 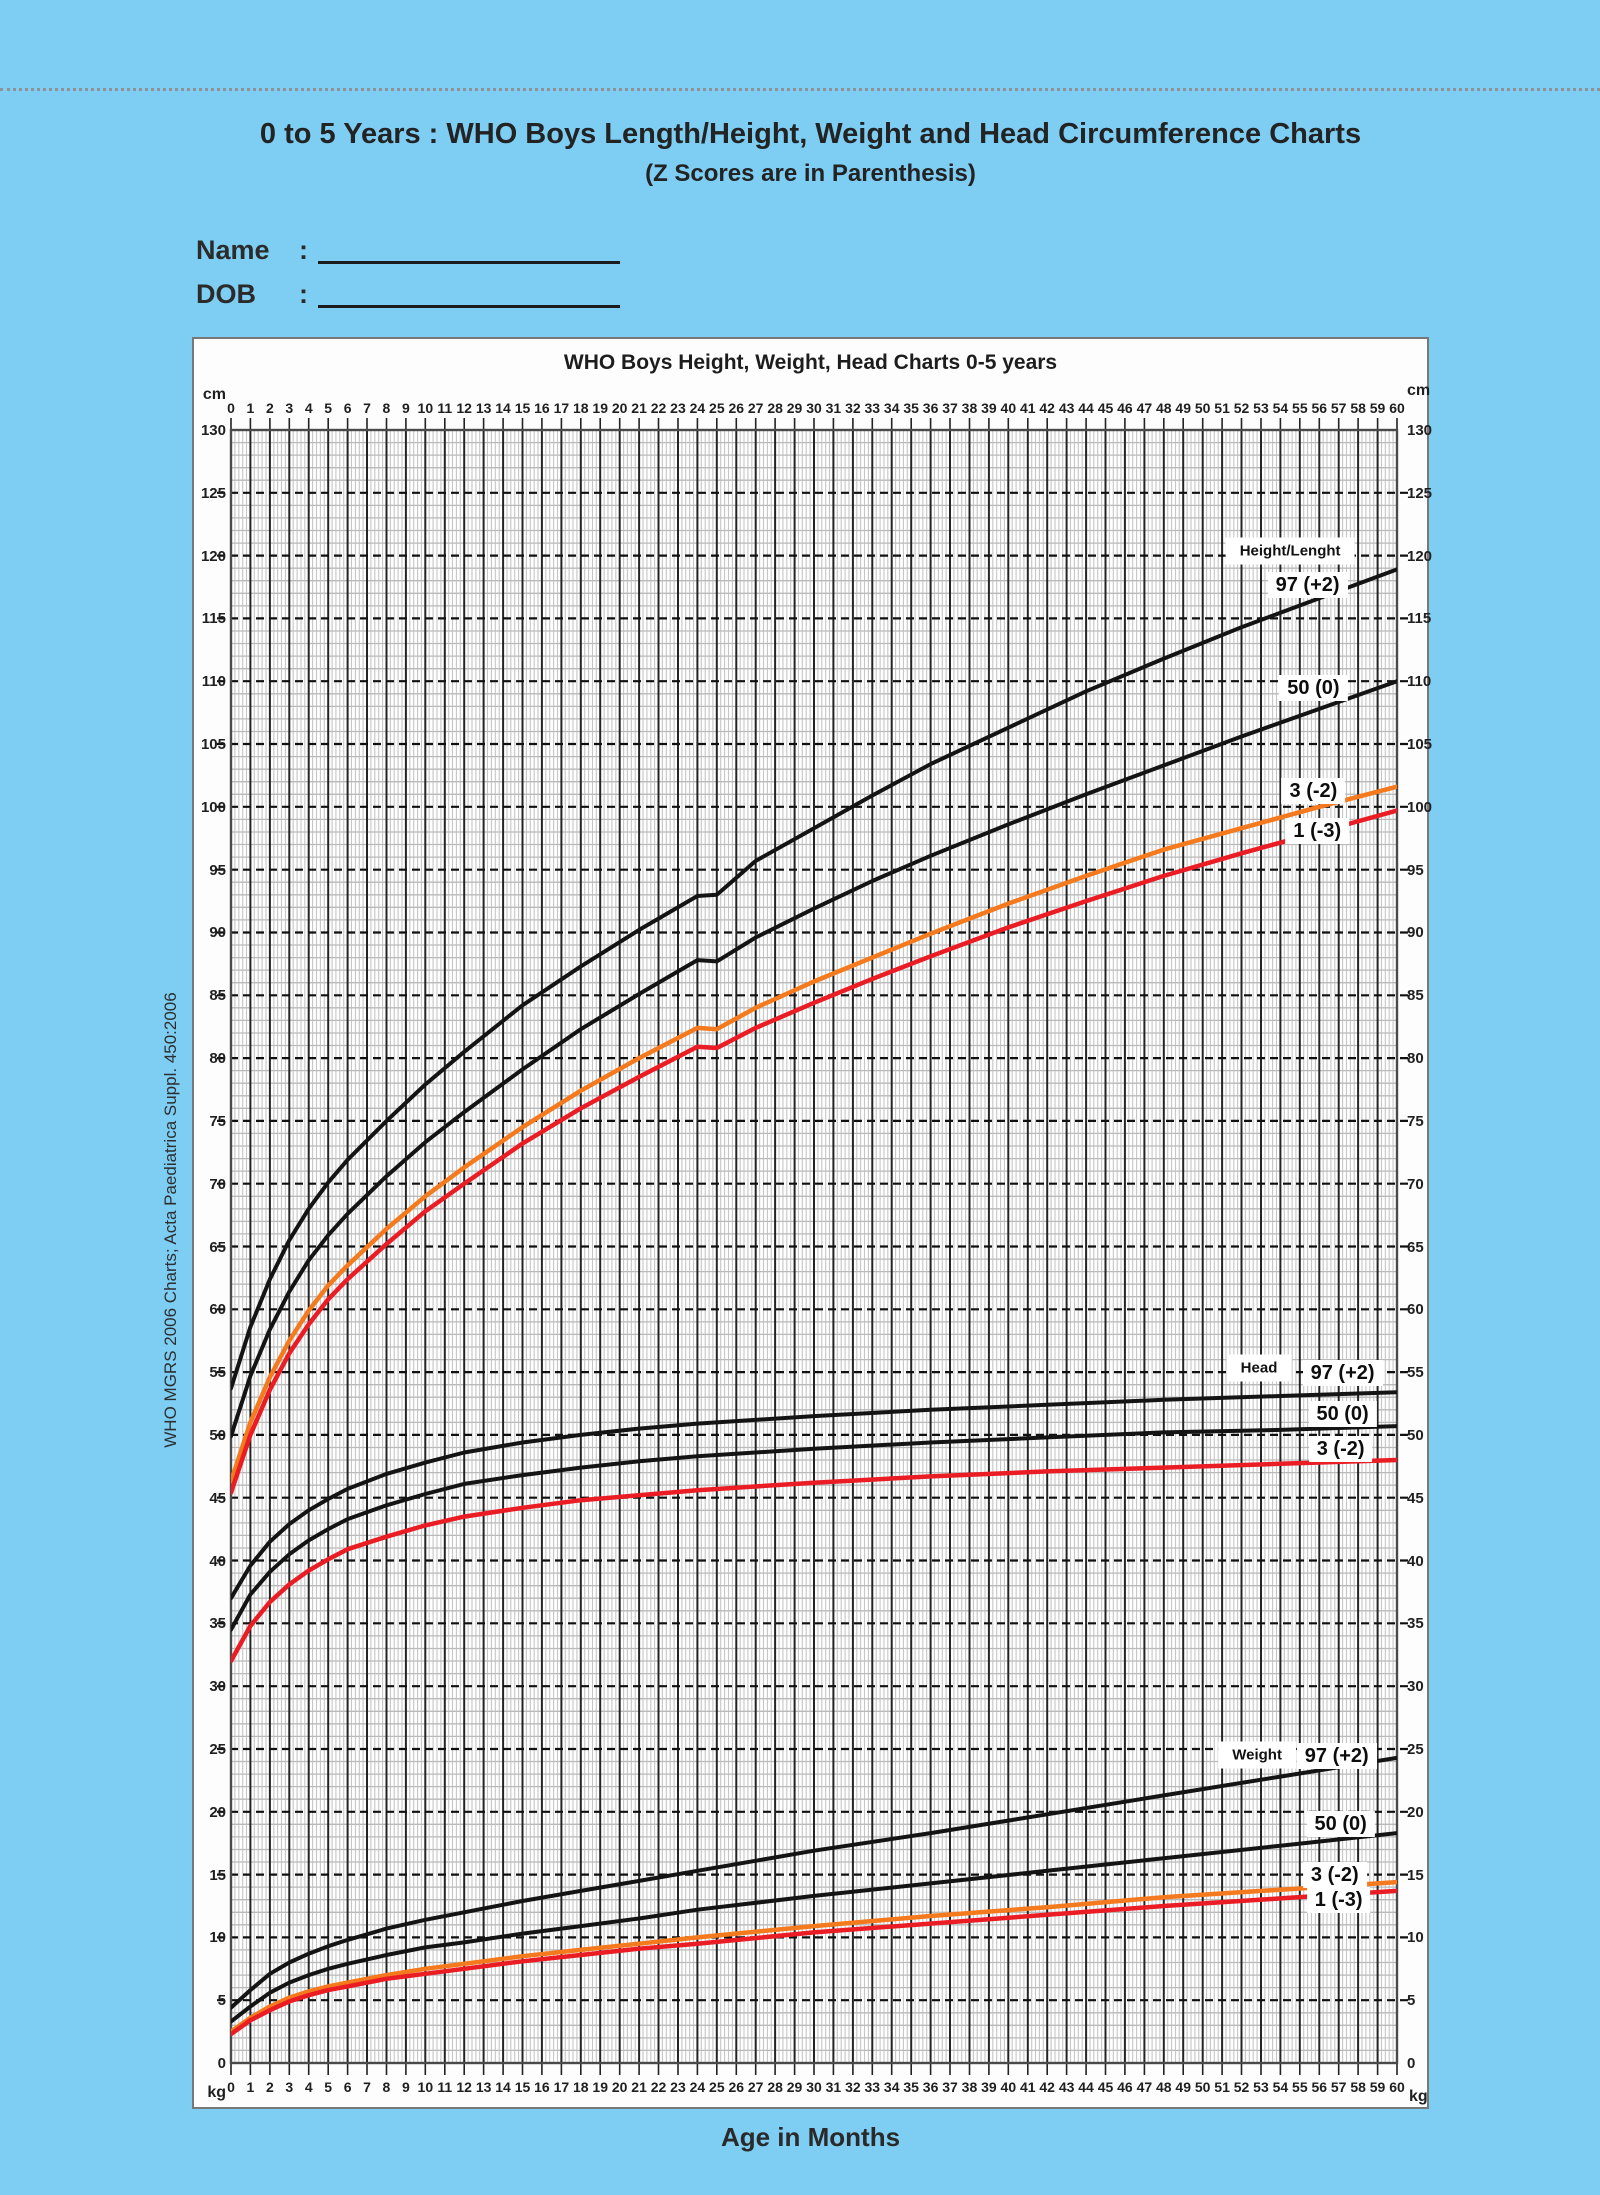 What do you see at coordinates (1377, 408) in the screenshot?
I see `top-axis-tick-label: 59` at bounding box center [1377, 408].